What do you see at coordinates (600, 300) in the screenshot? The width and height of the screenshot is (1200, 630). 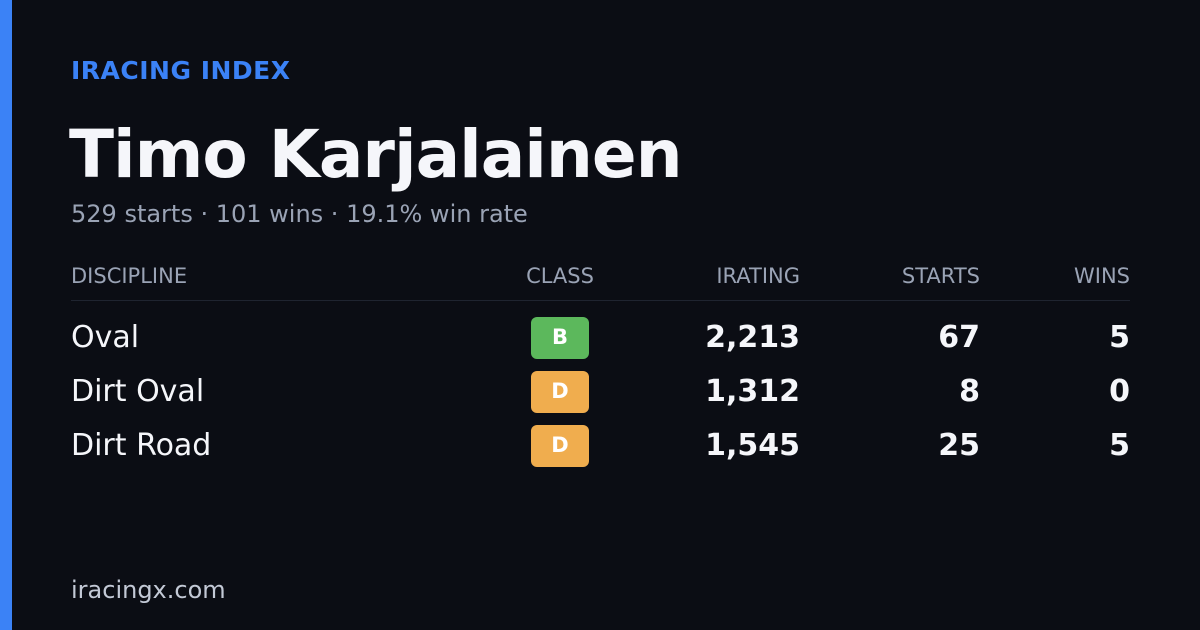 I see `separator` at bounding box center [600, 300].